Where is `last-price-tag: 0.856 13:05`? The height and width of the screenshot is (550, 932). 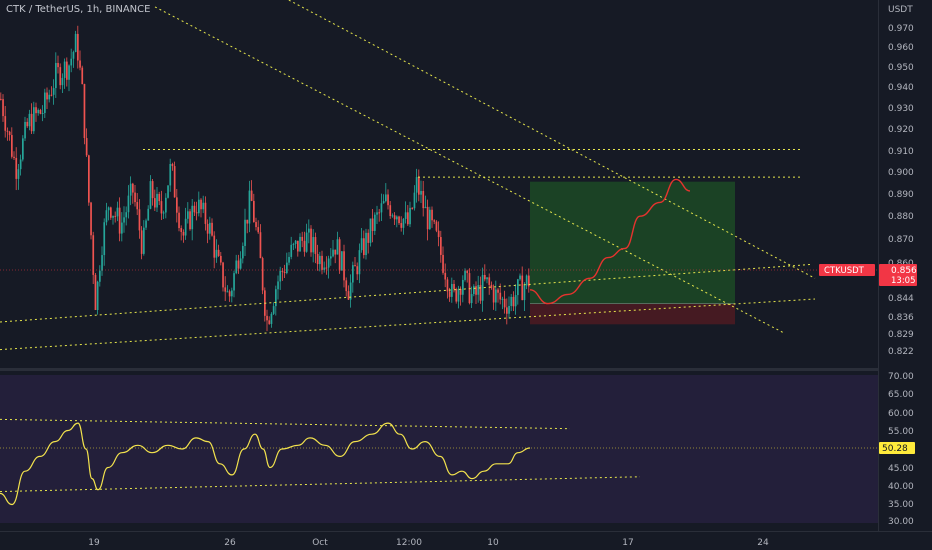
last-price-tag: 0.856 13:05 is located at coordinates (898, 275).